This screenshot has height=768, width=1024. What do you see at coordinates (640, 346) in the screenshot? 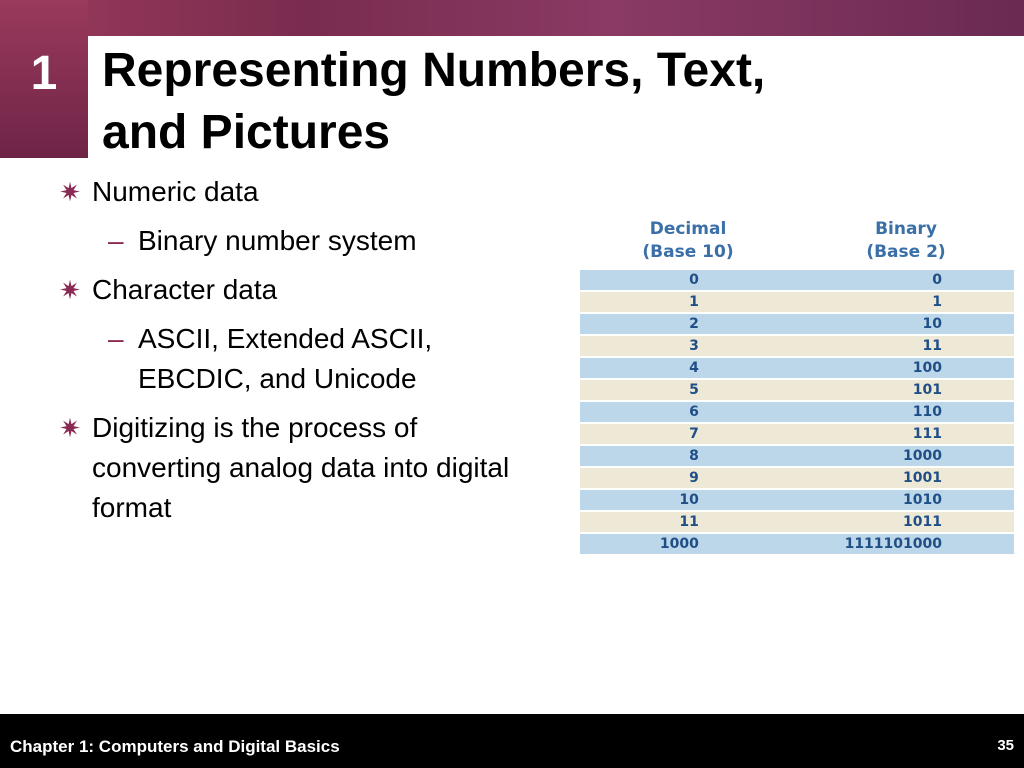
I see `decimal-cell: 3` at bounding box center [640, 346].